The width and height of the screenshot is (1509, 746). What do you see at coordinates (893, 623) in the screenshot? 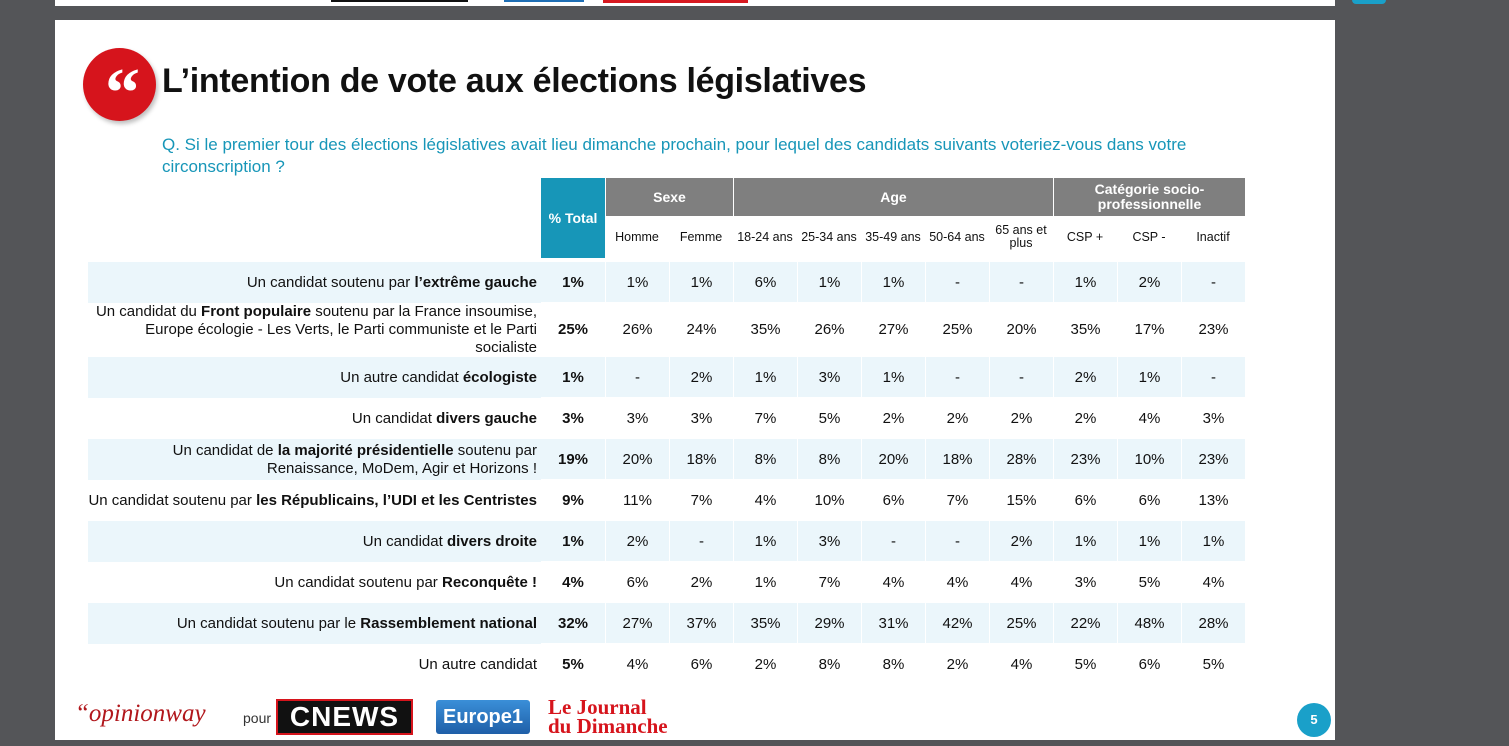
I see `value-cell: 31%` at bounding box center [893, 623].